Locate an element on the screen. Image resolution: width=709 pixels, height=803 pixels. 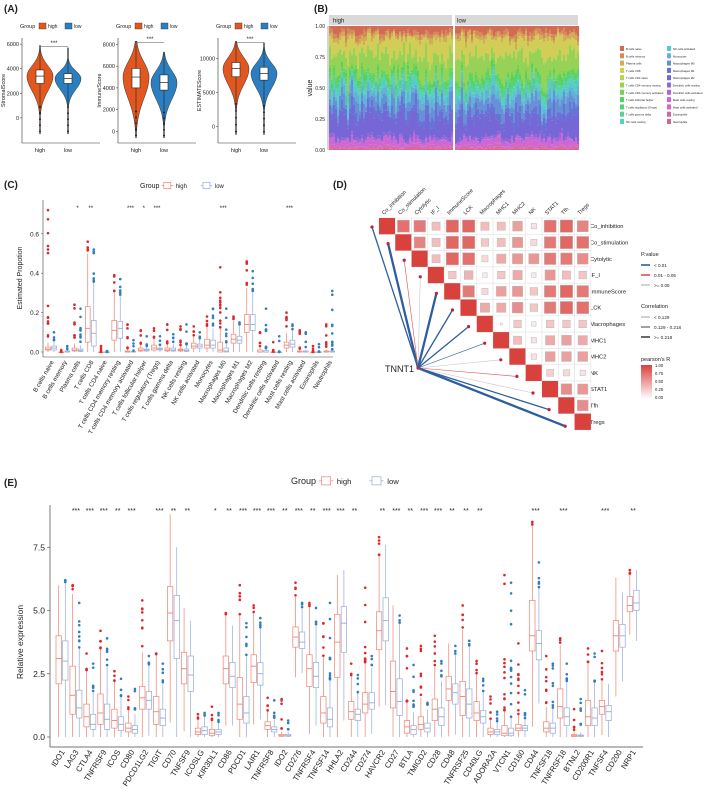
link-endpoint is located at coordinates (452, 310).